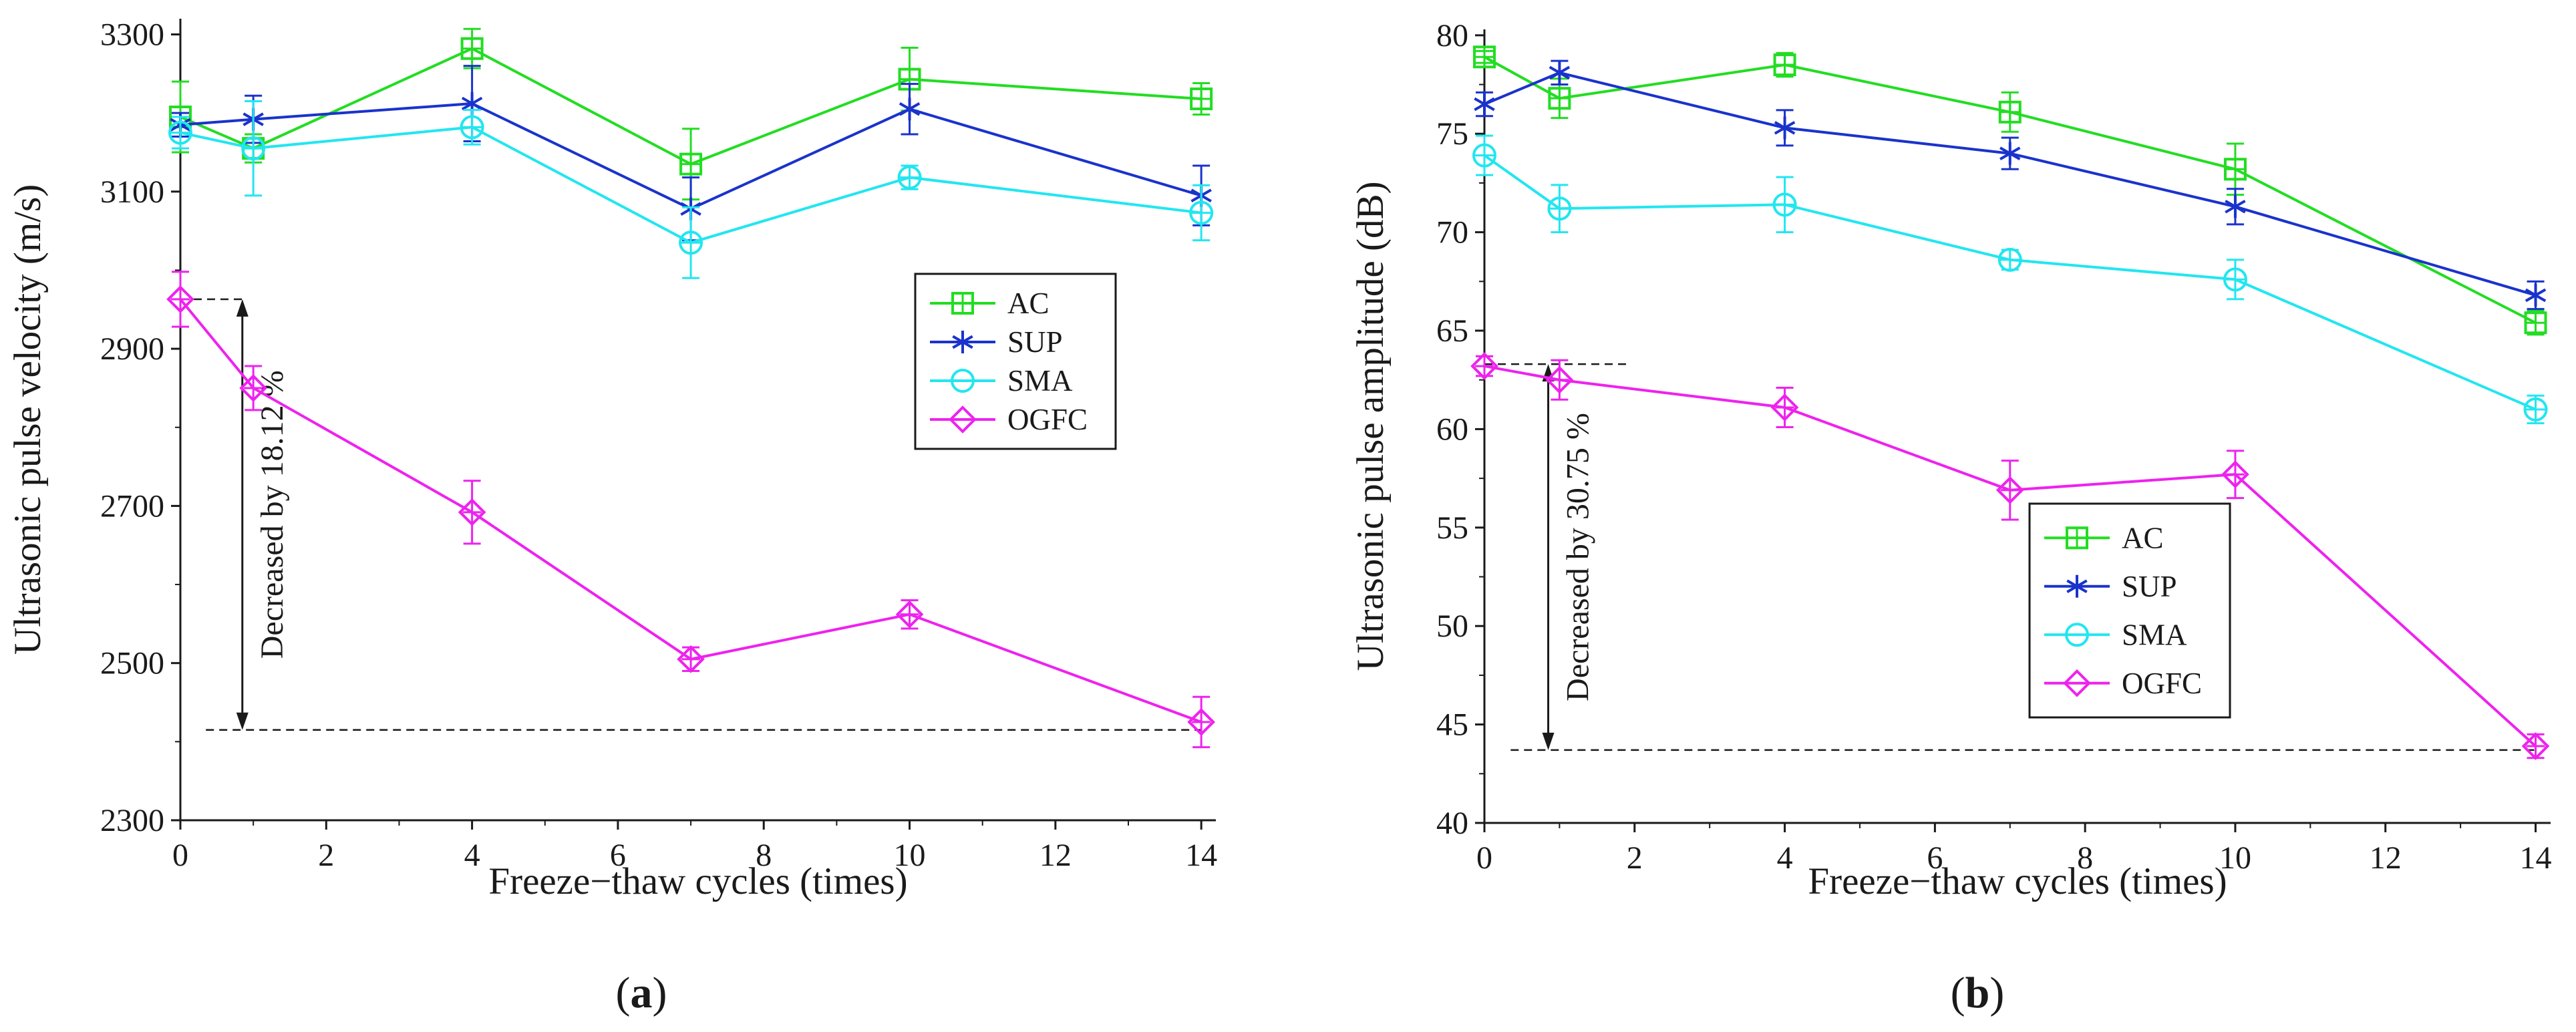 The image size is (2576, 1032). Describe the element at coordinates (1370, 426) in the screenshot. I see `y-axis-title: Ultrasonic pulse amplitude (dB)` at that location.